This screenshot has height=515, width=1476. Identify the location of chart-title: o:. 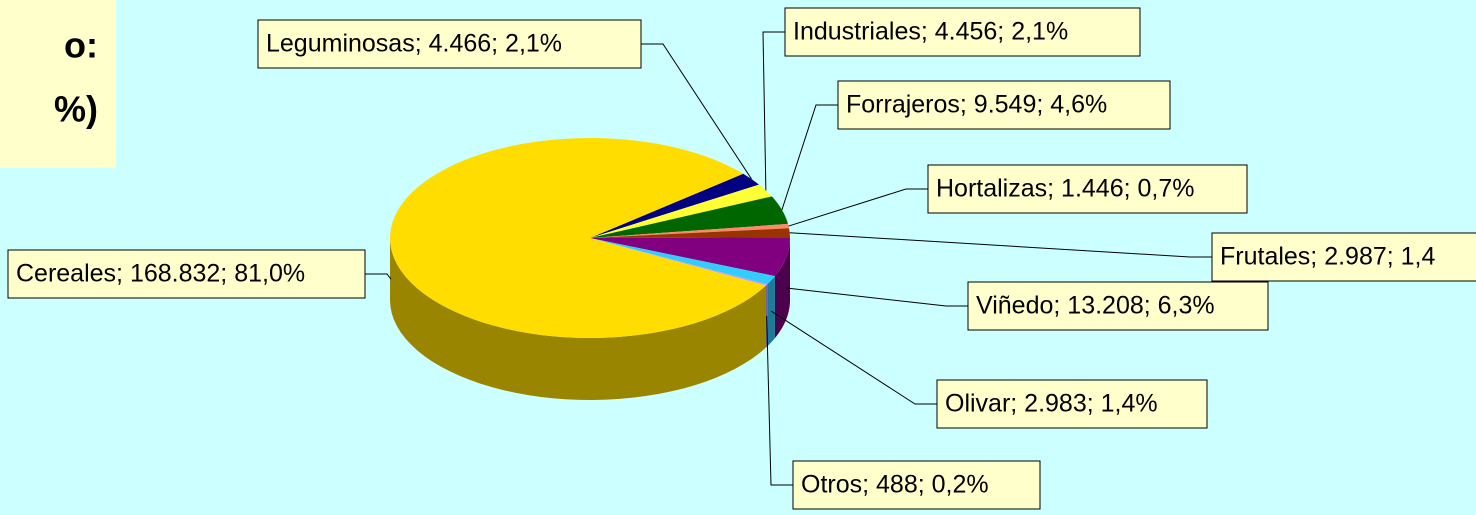
(81, 45).